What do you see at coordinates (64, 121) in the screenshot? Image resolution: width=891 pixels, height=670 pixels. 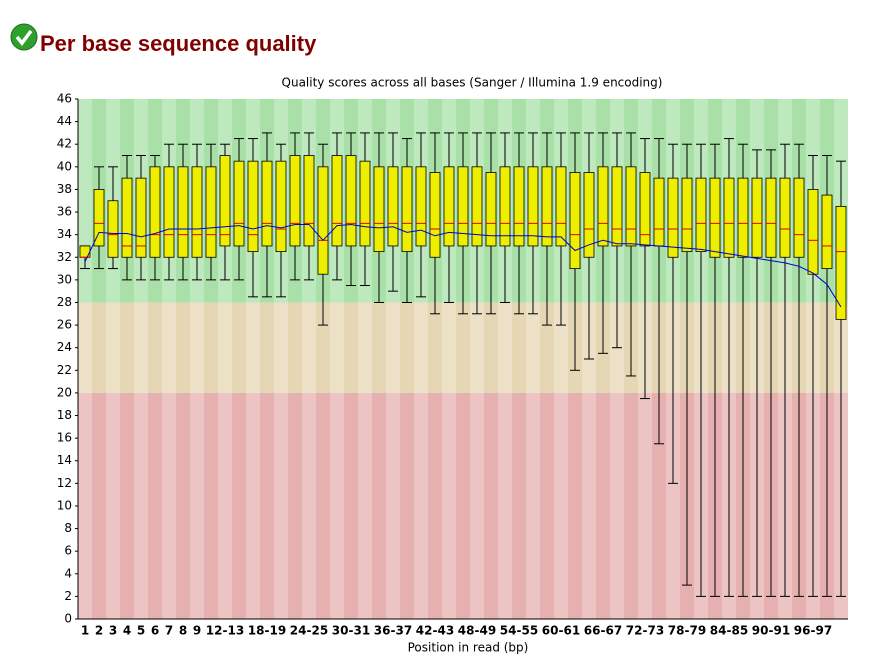 I see `y-tick-label: 44` at bounding box center [64, 121].